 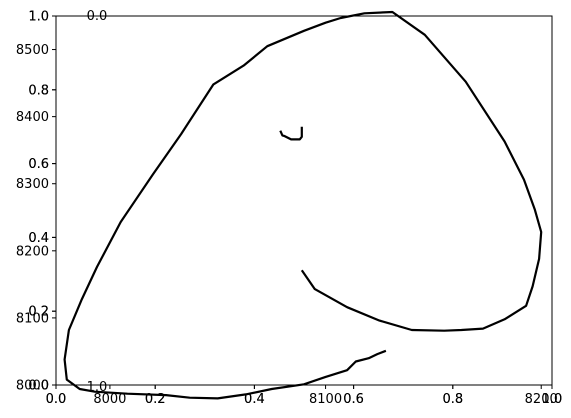 I want to click on inner-y-tick-label: 8300, so click(x=32, y=184).